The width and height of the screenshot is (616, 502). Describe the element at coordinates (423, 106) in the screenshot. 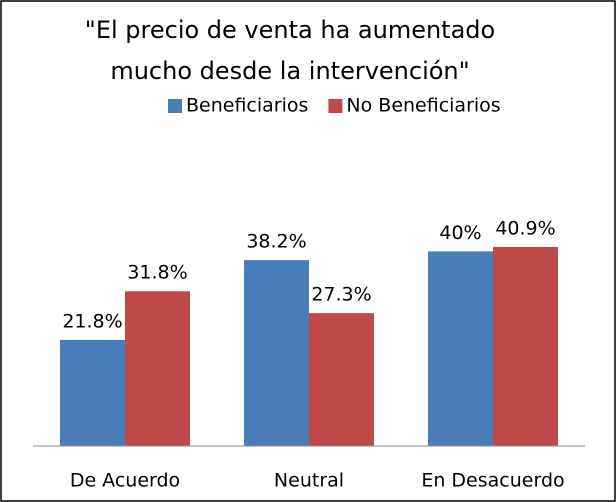

I see `legend-label: No Beneficiarios` at that location.